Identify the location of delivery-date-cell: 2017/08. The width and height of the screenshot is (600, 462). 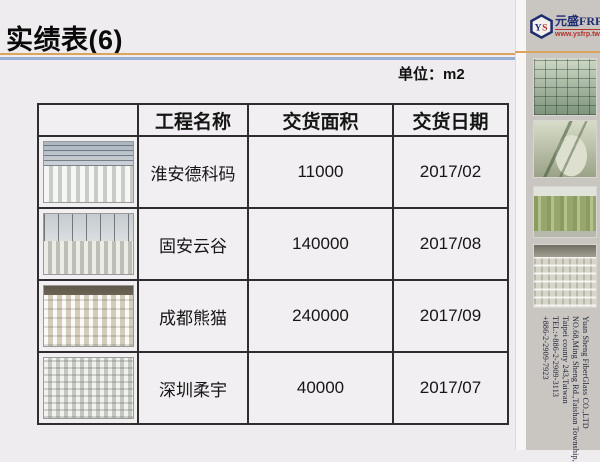
(450, 244).